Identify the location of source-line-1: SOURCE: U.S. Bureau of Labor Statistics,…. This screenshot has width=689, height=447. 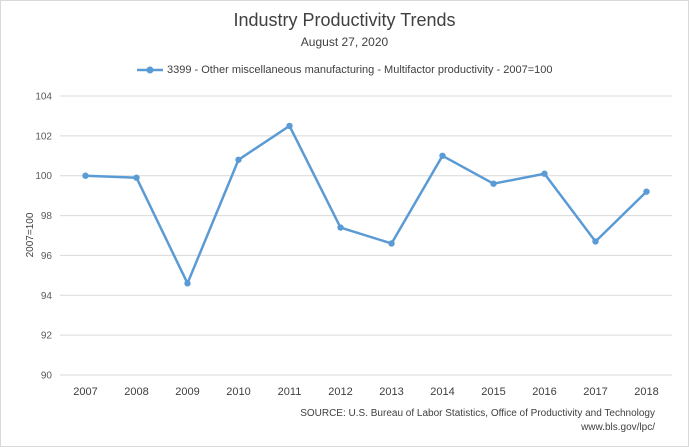
(477, 413).